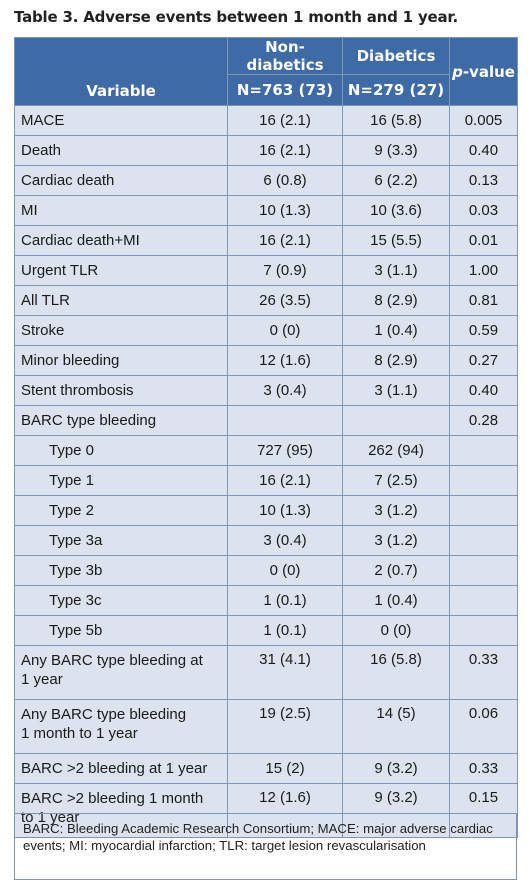 The height and width of the screenshot is (892, 530). Describe the element at coordinates (483, 120) in the screenshot. I see `p-value-cell: 0.005` at that location.